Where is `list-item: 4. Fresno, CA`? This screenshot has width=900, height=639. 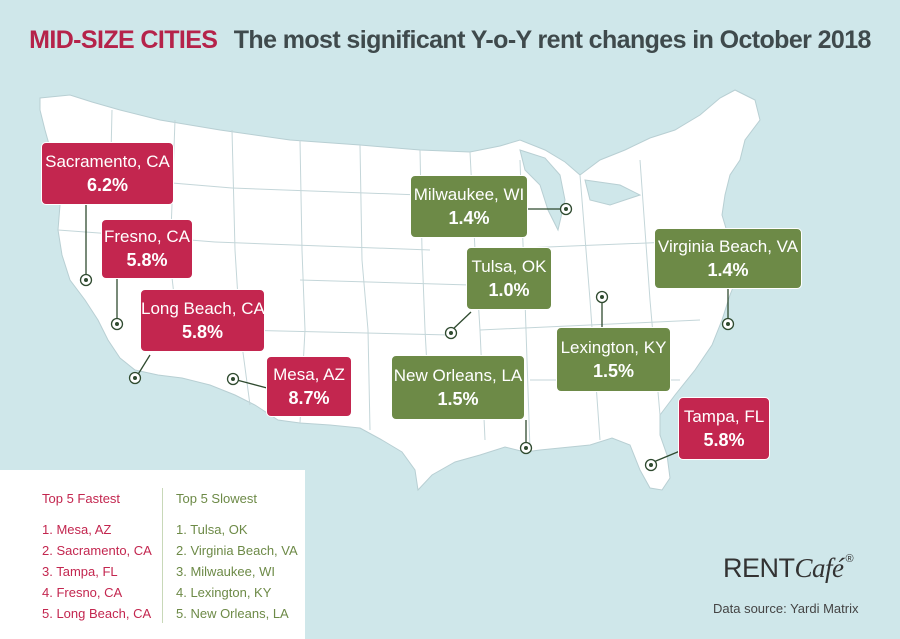
list-item: 4. Fresno, CA is located at coordinates (82, 592).